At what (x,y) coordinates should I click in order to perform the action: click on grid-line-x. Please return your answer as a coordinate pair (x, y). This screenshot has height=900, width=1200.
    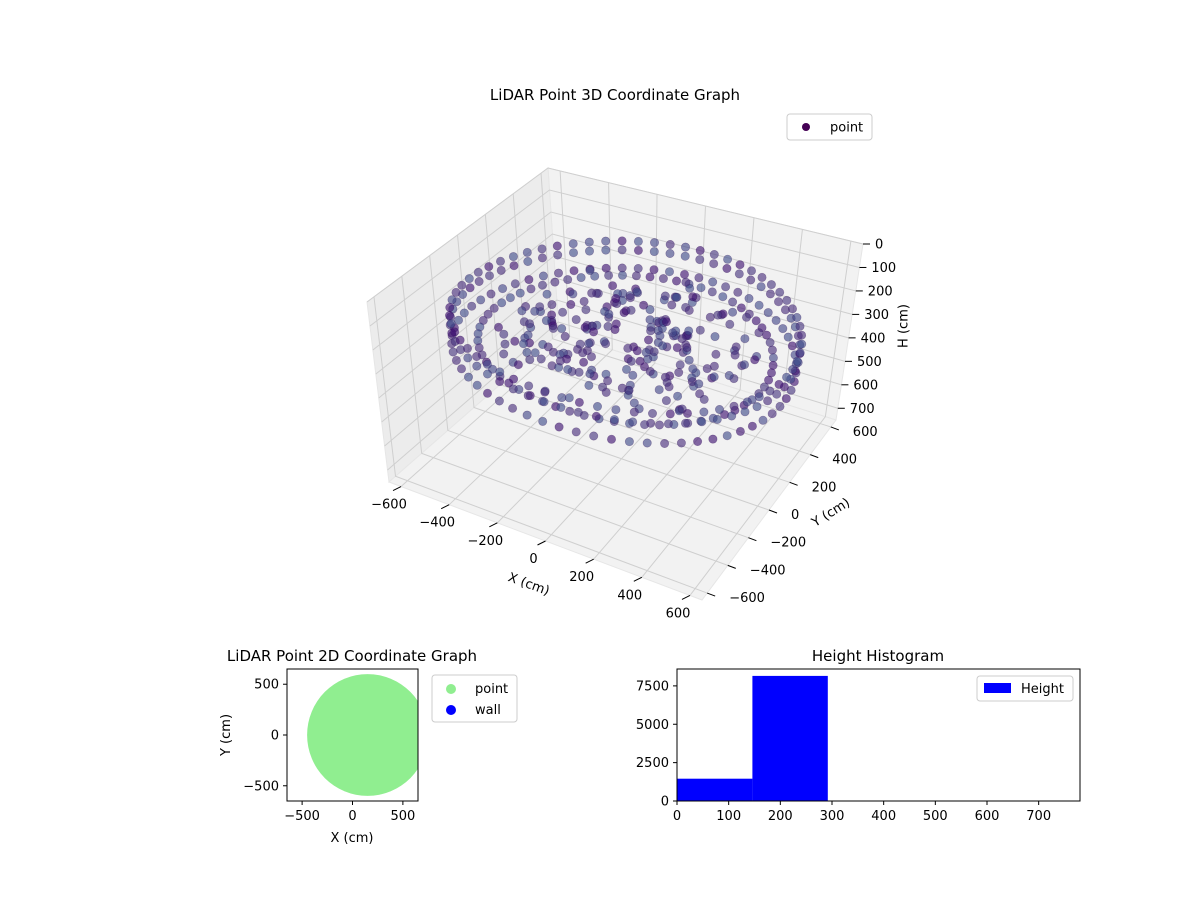
    Looking at the image, I should click on (770, 418).